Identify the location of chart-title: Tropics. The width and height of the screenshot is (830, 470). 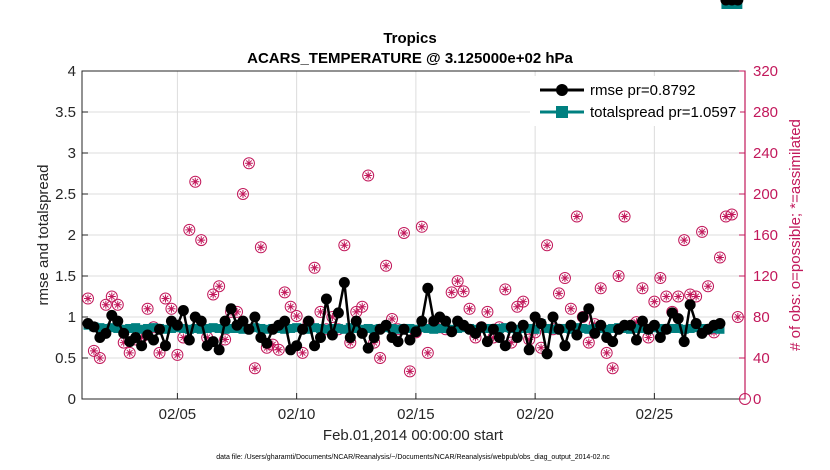
(409, 38).